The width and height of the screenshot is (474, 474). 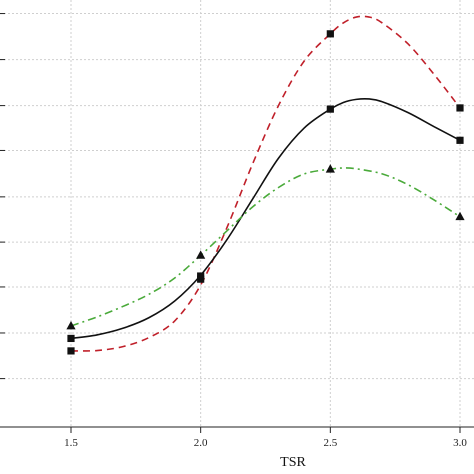 What do you see at coordinates (330, 443) in the screenshot?
I see `x-tick-label-2: 2.5` at bounding box center [330, 443].